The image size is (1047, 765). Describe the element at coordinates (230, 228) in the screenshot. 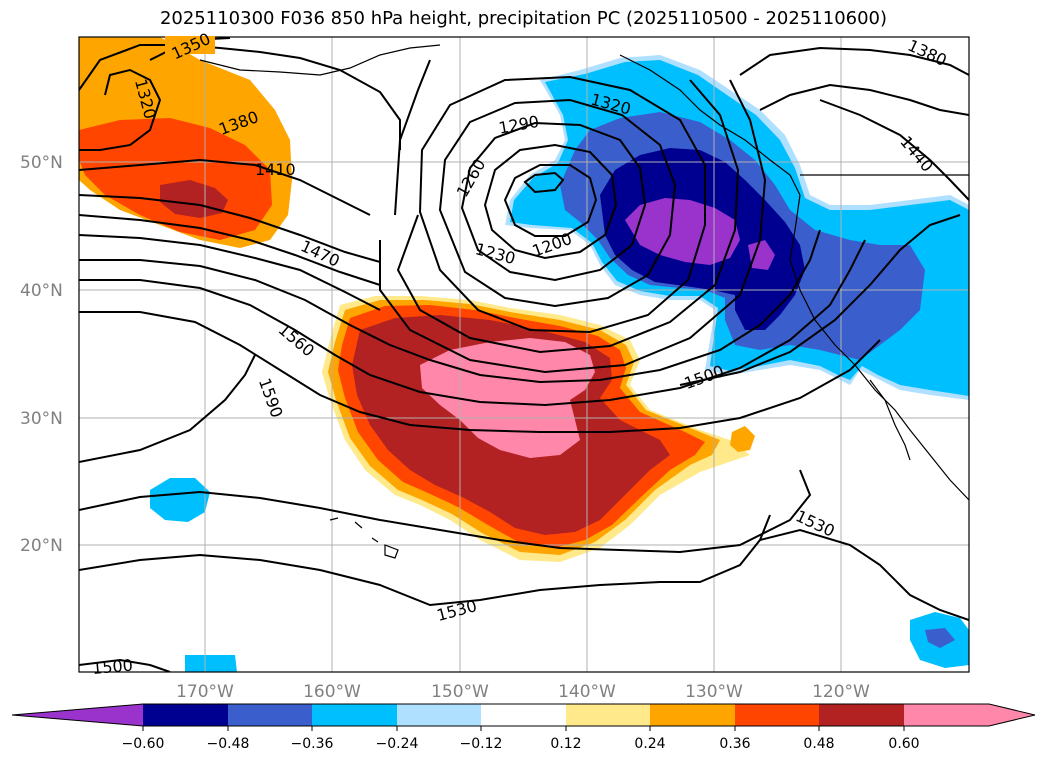

I see `contour-w3` at that location.